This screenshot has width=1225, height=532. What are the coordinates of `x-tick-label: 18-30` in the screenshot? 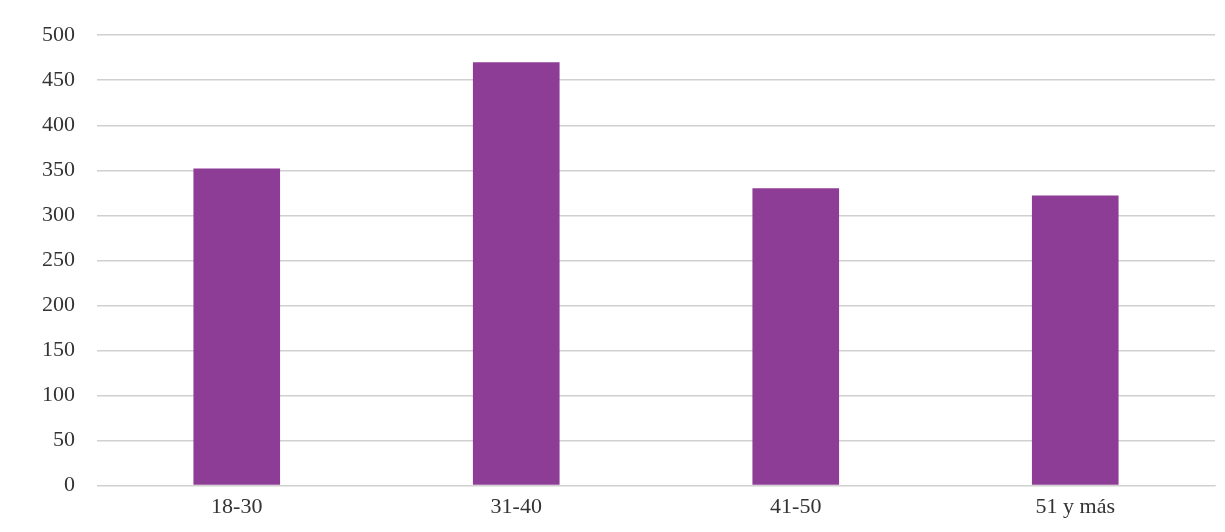 It's located at (237, 505).